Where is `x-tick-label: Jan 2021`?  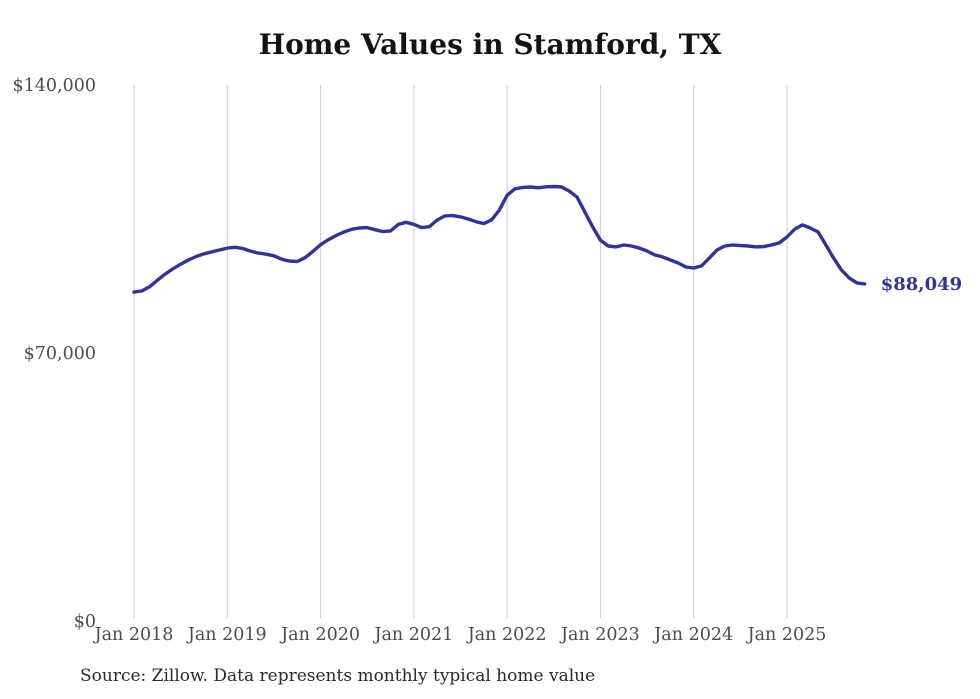 x-tick-label: Jan 2021 is located at coordinates (412, 635).